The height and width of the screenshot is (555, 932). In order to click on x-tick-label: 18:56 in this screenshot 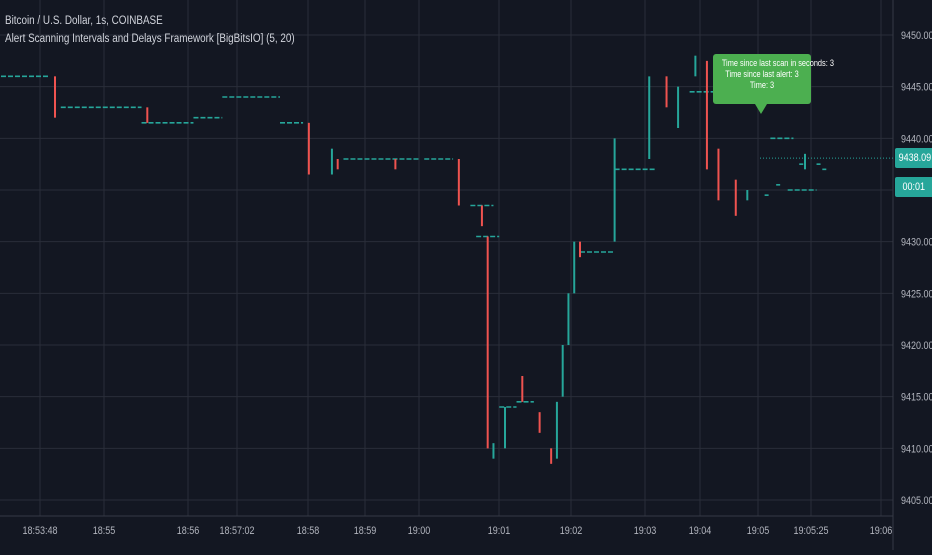, I will do `click(188, 531)`.